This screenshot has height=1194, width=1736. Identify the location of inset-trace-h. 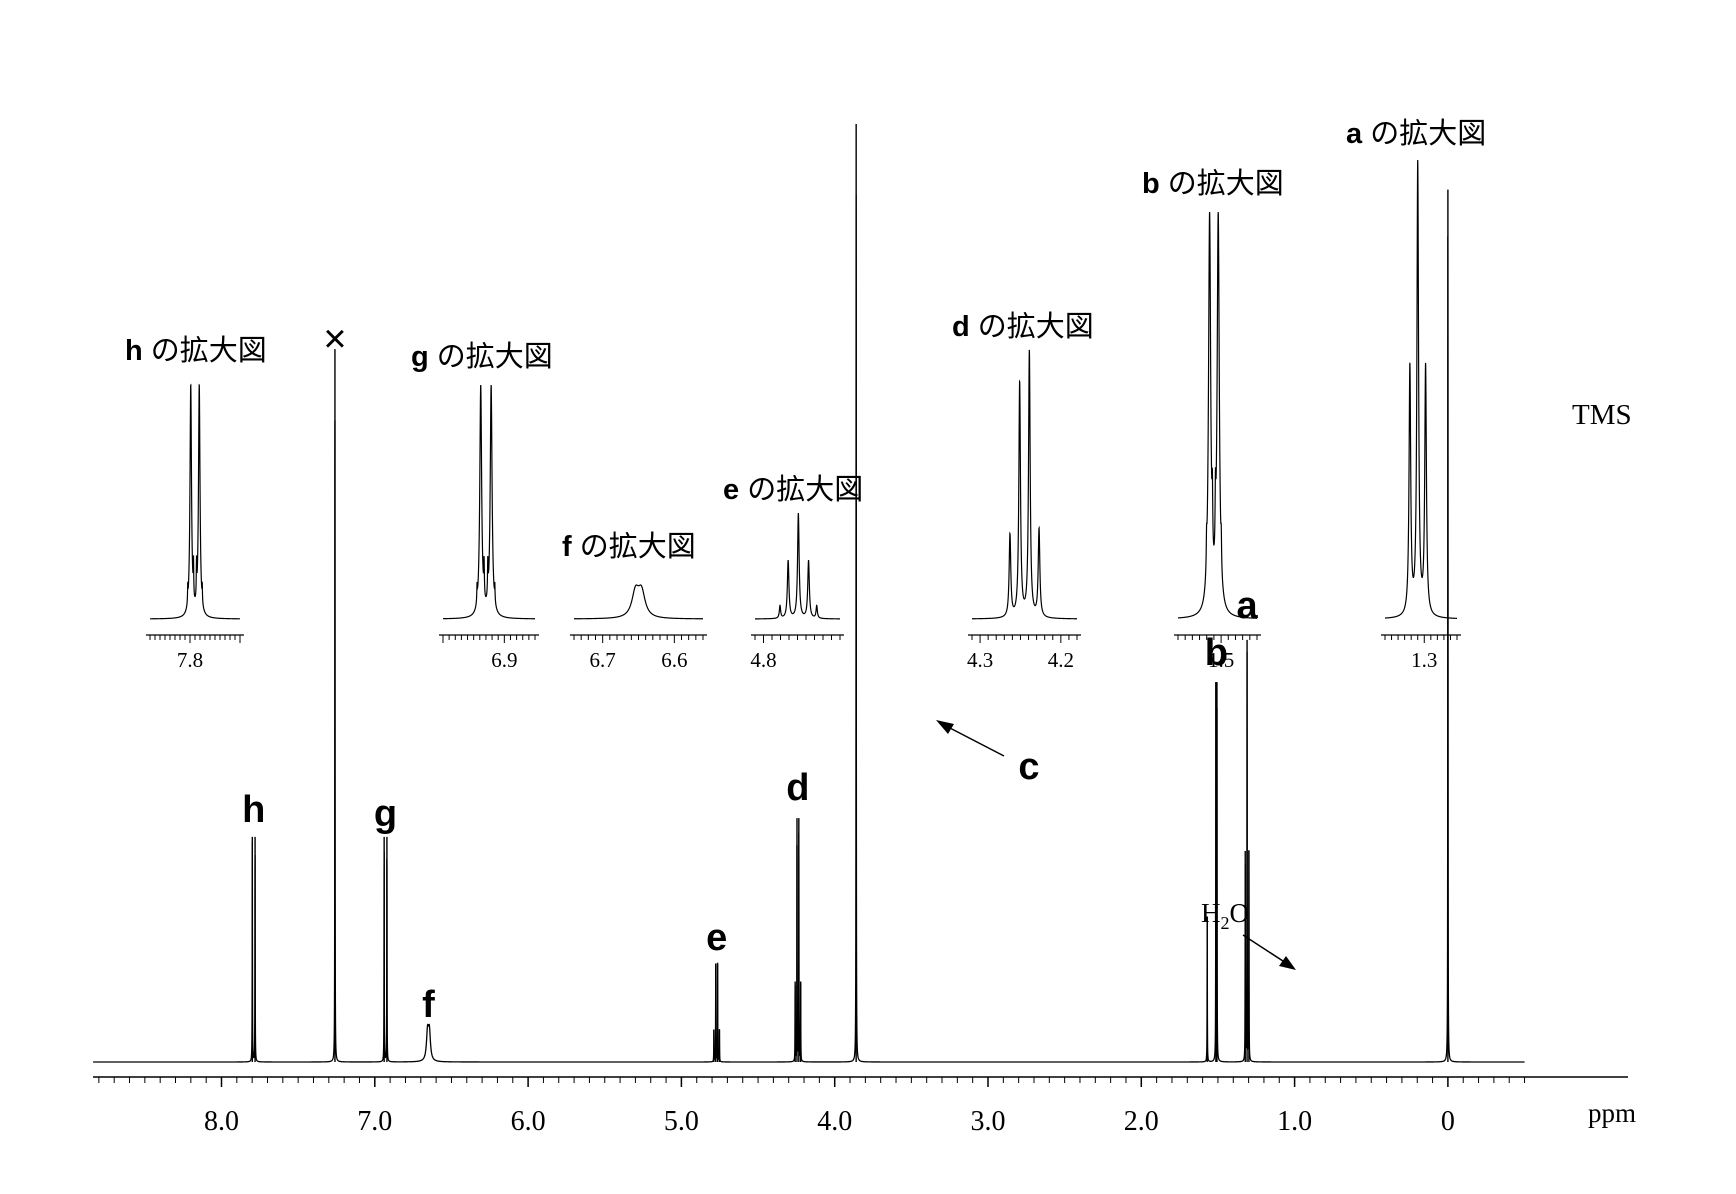
(195, 501).